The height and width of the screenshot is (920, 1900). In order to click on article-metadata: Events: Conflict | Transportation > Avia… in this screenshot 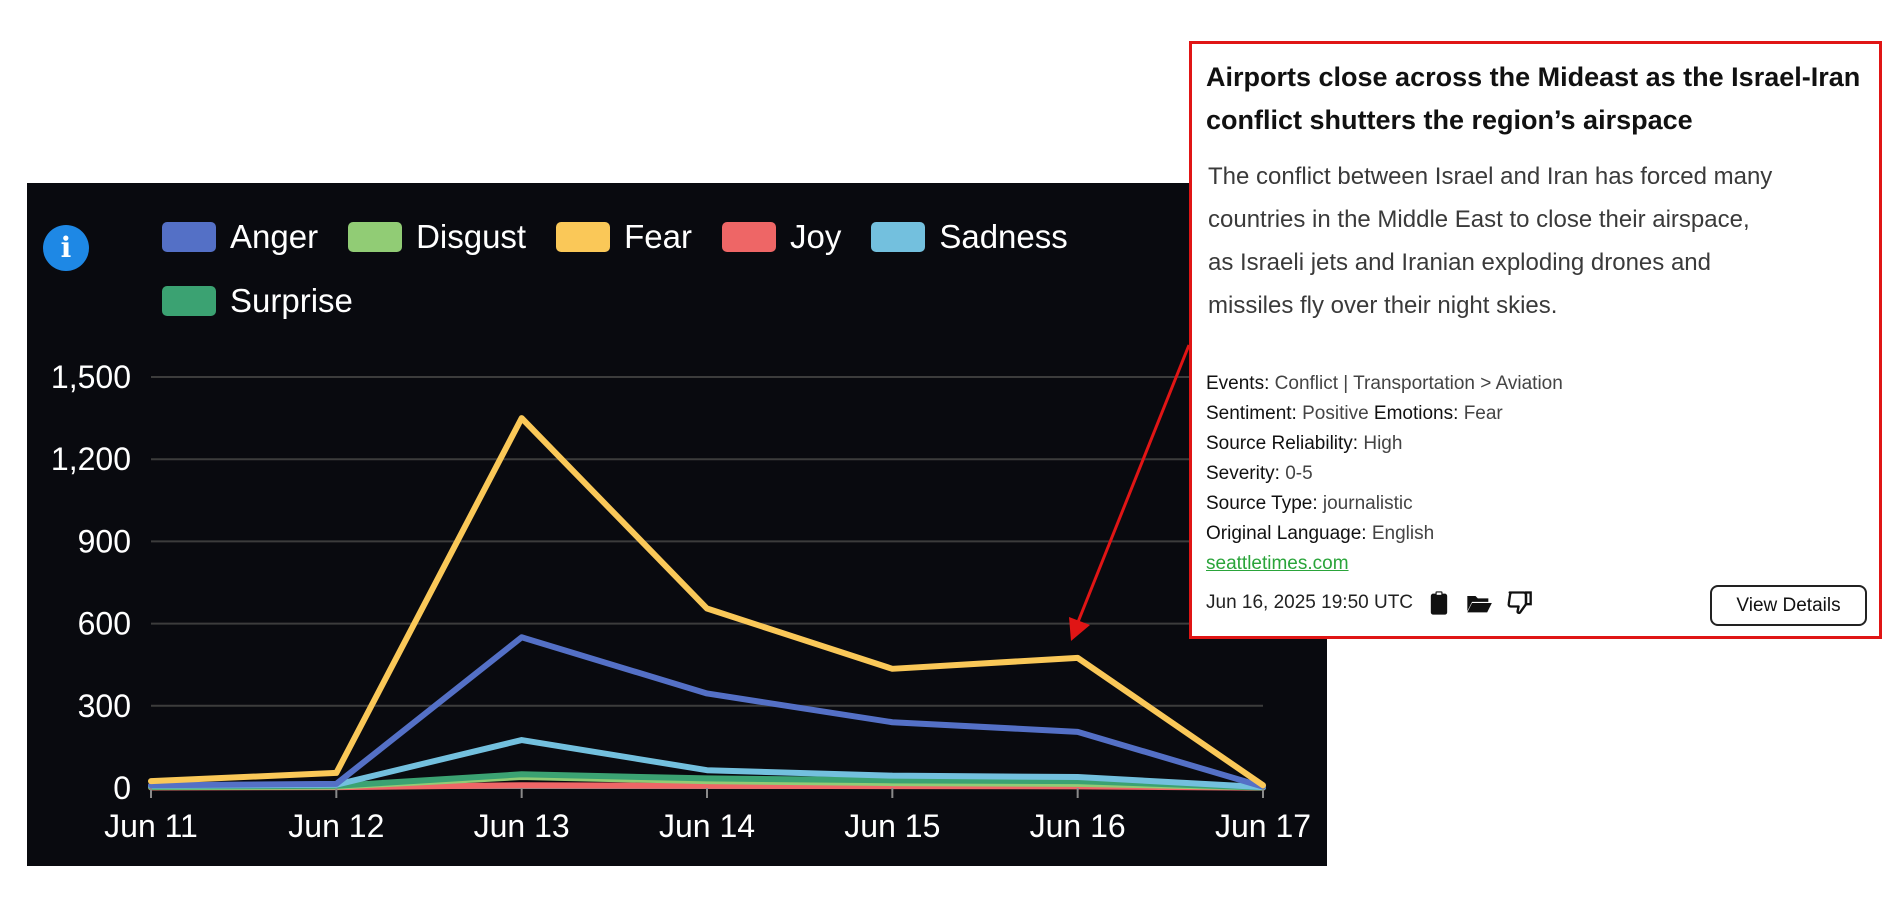, I will do `click(1384, 474)`.